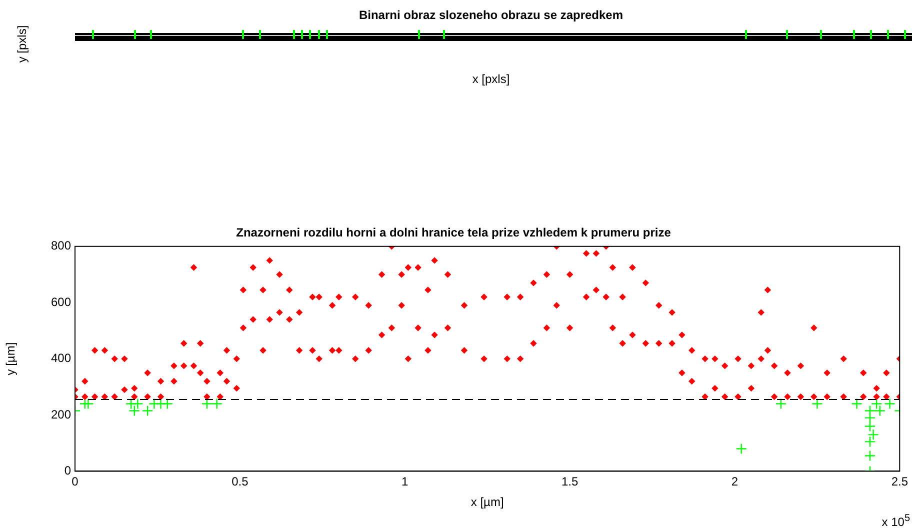  What do you see at coordinates (61, 414) in the screenshot?
I see `y-tick-label: 200` at bounding box center [61, 414].